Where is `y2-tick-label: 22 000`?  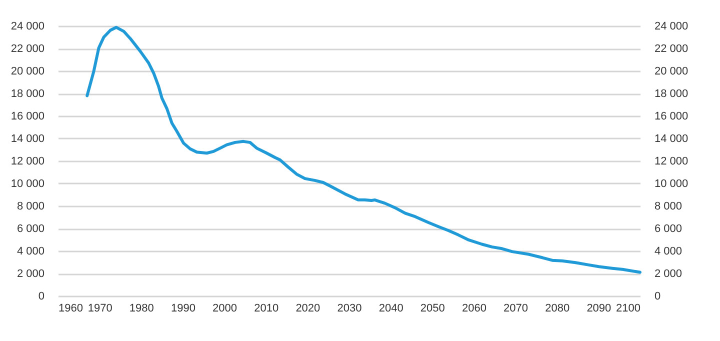
y2-tick-label: 22 000 is located at coordinates (671, 49).